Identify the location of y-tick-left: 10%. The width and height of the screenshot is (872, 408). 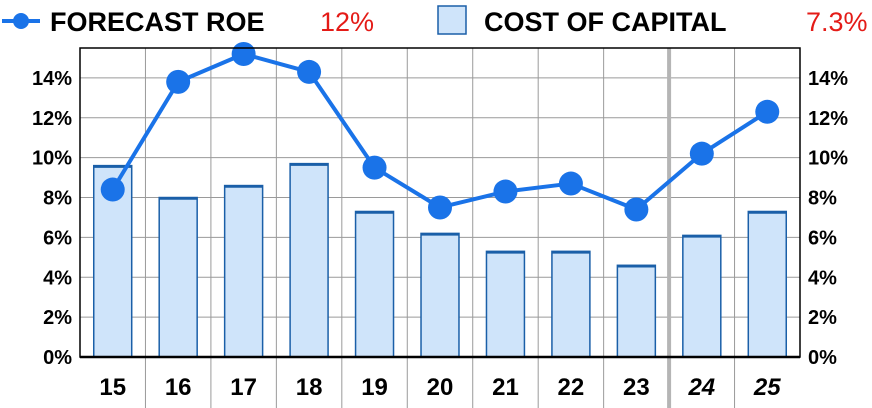
(52, 159).